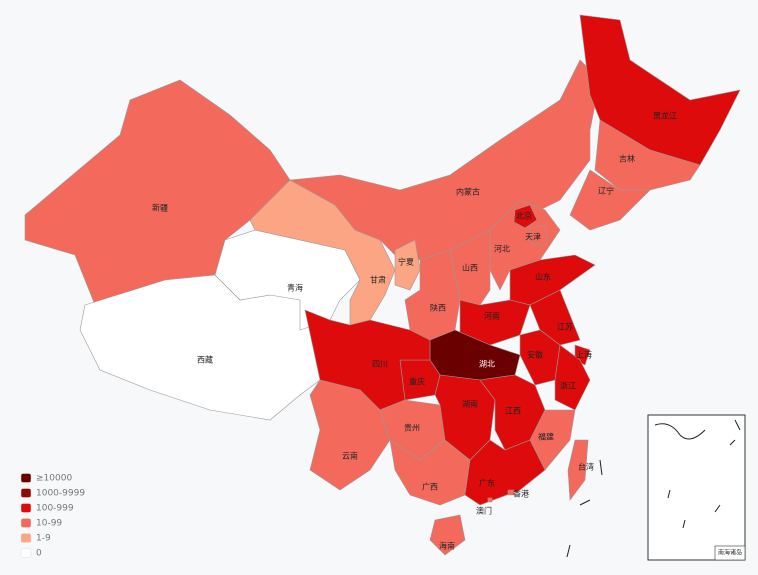 The height and width of the screenshot is (575, 758). Describe the element at coordinates (584, 355) in the screenshot. I see `province-label: 上海` at that location.